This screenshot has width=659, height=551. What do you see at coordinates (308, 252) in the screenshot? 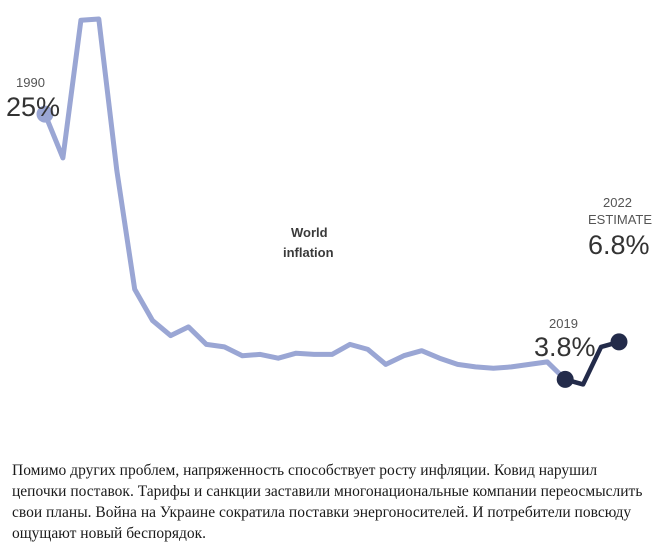
I see `series-label-line2: inflation` at bounding box center [308, 252].